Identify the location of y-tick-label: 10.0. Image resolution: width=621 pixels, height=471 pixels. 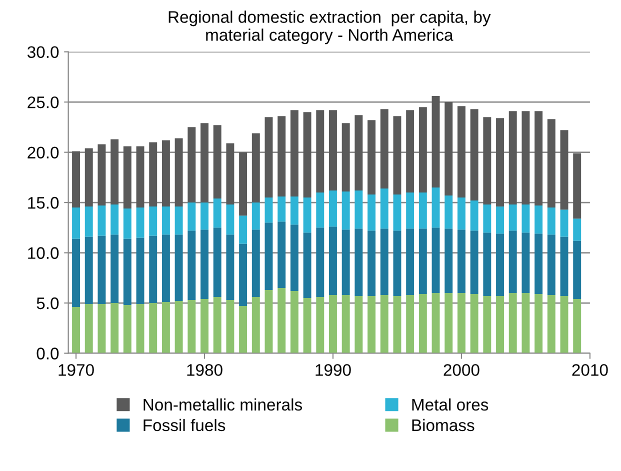
(43, 253).